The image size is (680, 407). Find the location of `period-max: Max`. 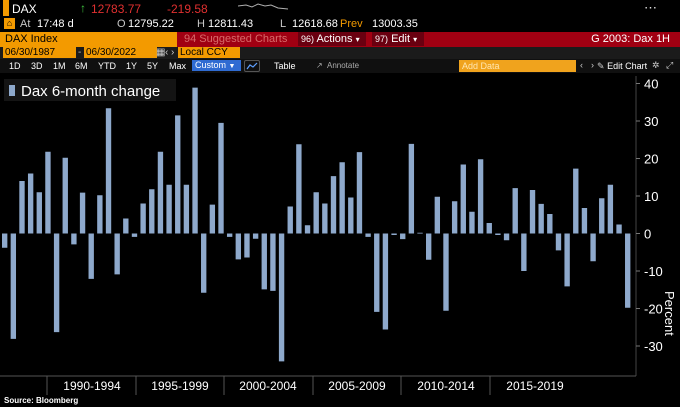

period-max: Max is located at coordinates (178, 66).